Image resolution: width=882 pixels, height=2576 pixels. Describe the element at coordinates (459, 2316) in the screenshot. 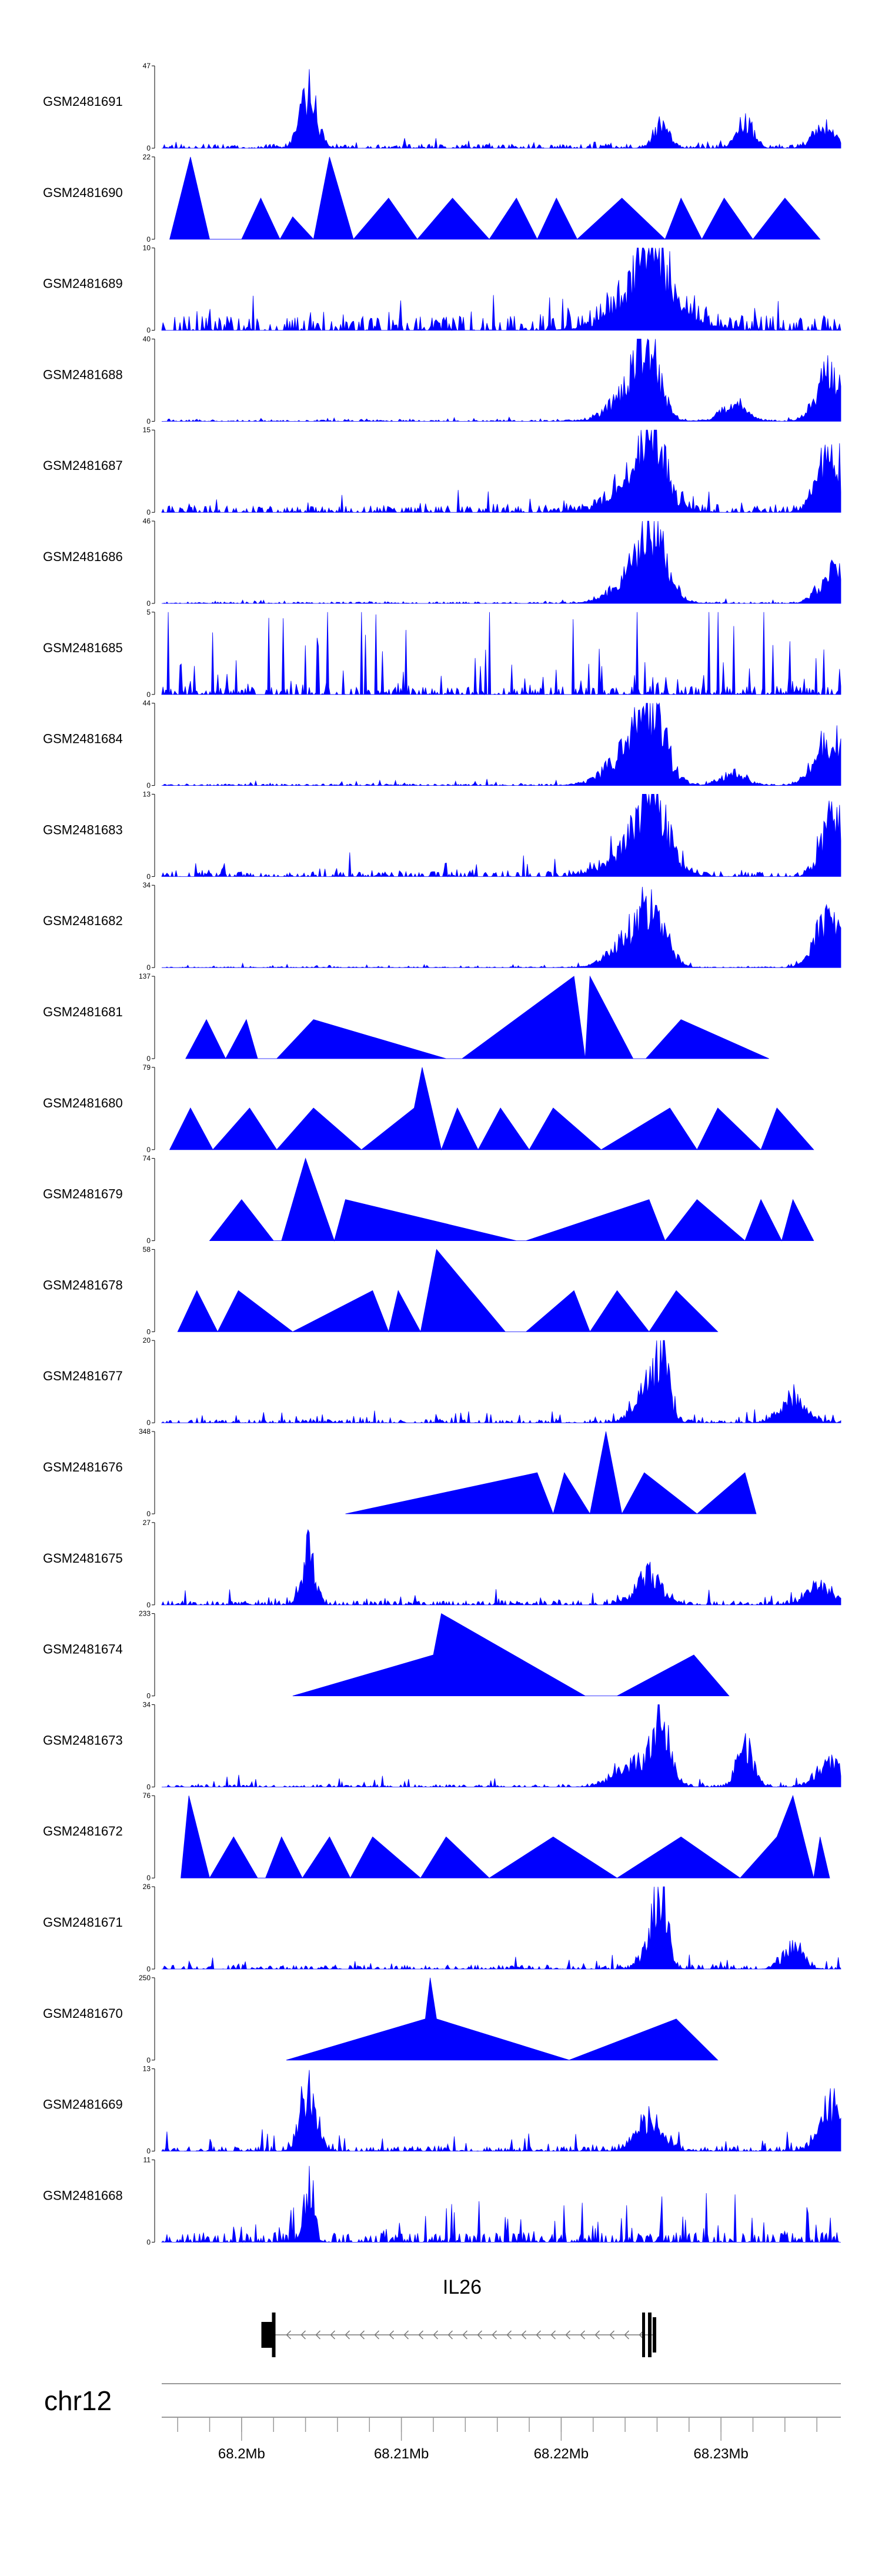

I see `gene-track: IL26` at that location.